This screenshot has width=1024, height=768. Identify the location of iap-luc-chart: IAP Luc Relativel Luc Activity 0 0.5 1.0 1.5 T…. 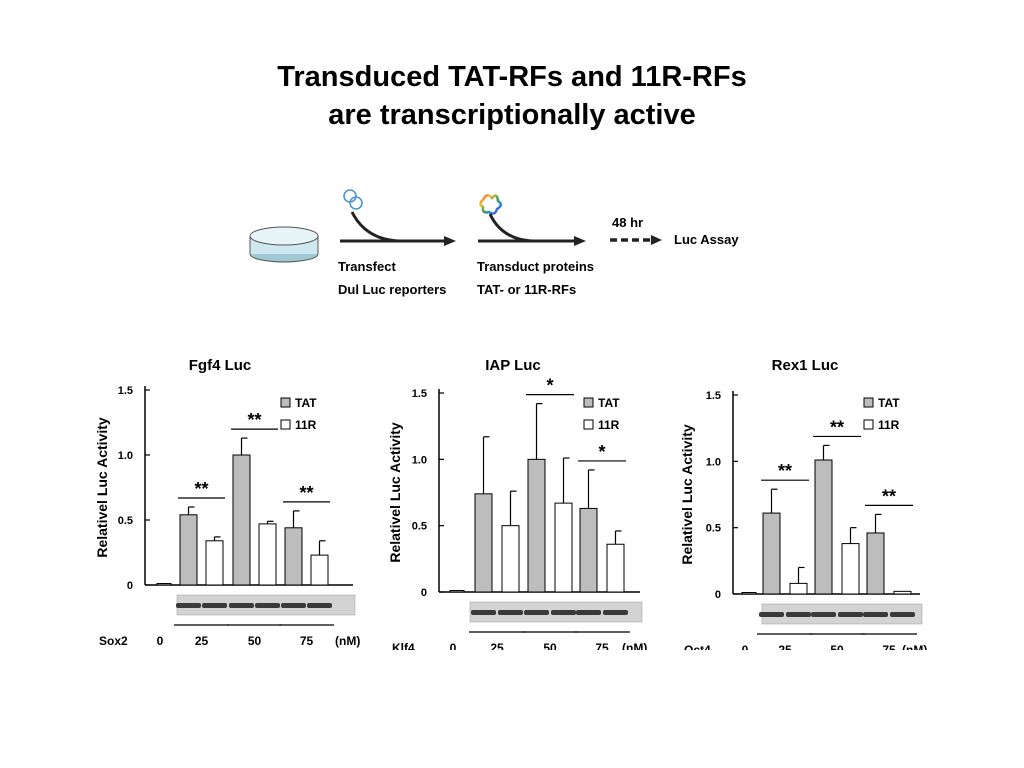
(517, 503).